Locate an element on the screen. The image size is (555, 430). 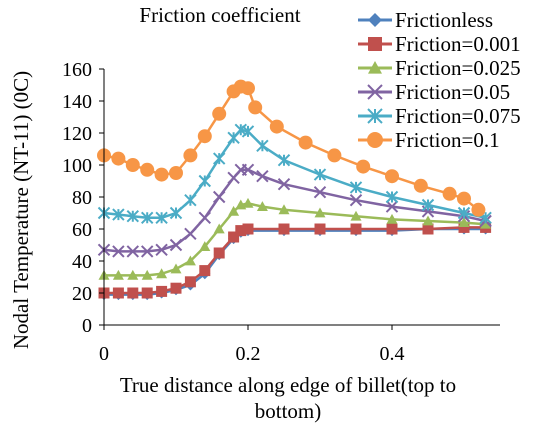
y-tick-label: 20 is located at coordinates (82, 294).